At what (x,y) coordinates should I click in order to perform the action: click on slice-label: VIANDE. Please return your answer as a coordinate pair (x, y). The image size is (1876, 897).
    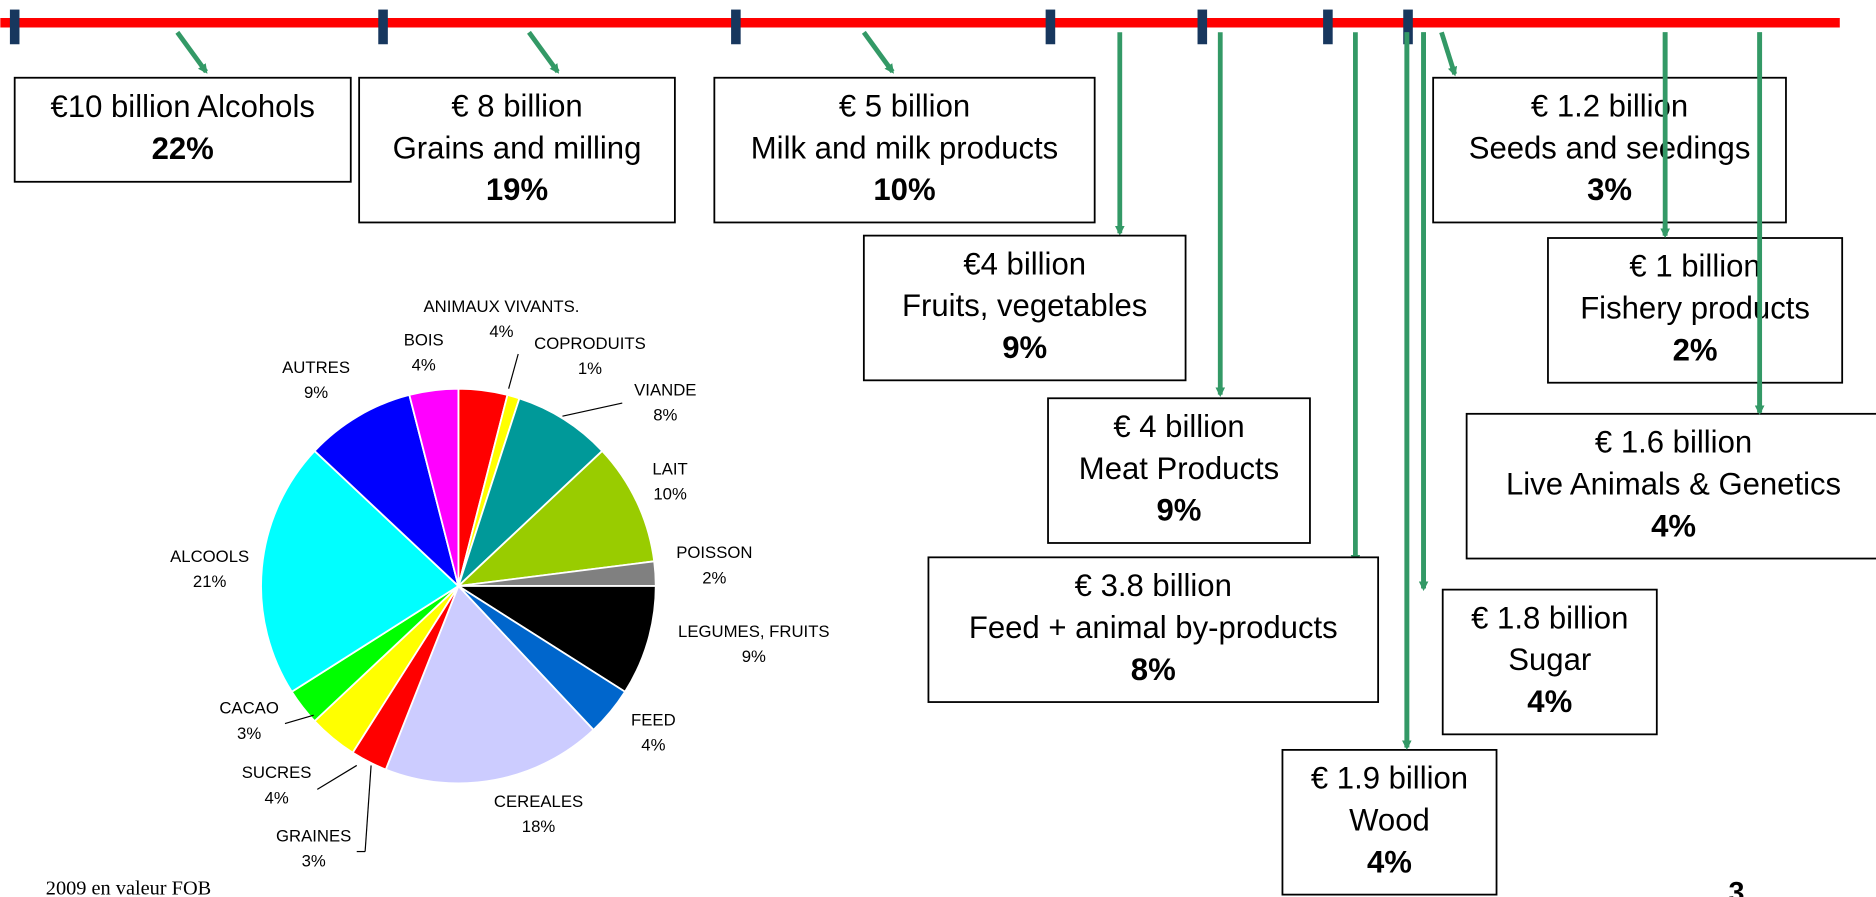
    Looking at the image, I should click on (665, 390).